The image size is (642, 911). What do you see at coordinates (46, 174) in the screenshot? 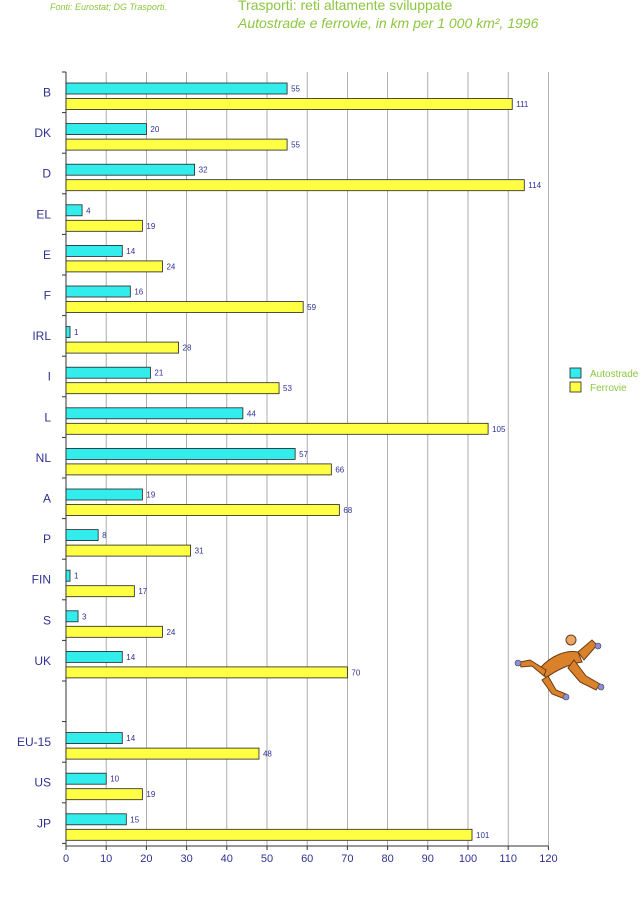
I see `category-label: D` at bounding box center [46, 174].